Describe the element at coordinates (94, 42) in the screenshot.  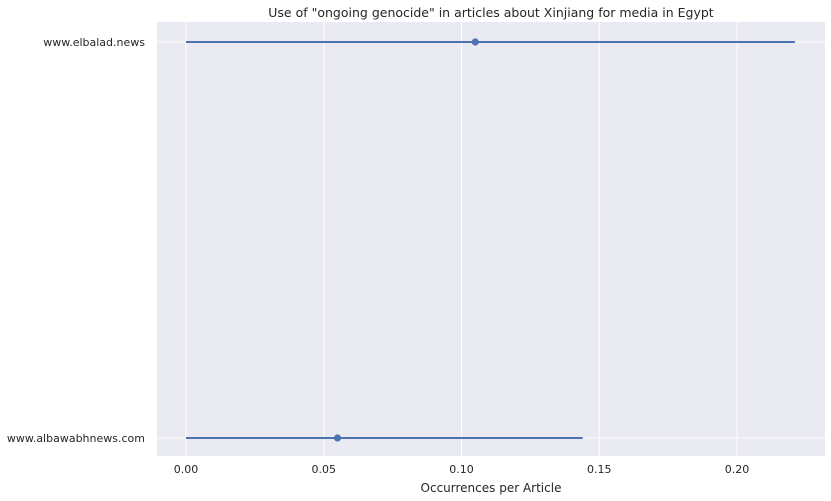
I see `y-tick-label: www.elbalad.news` at that location.